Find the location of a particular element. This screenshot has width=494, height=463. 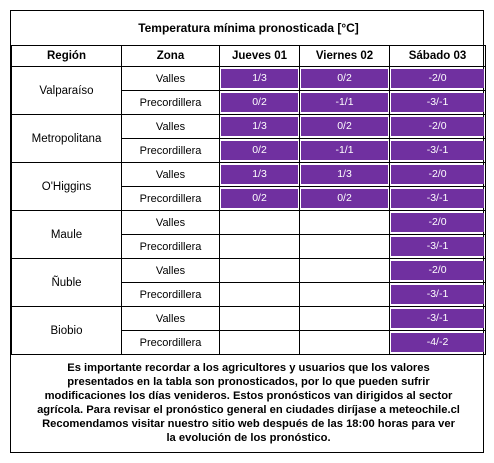

region-name: Metropolitana is located at coordinates (66, 138).